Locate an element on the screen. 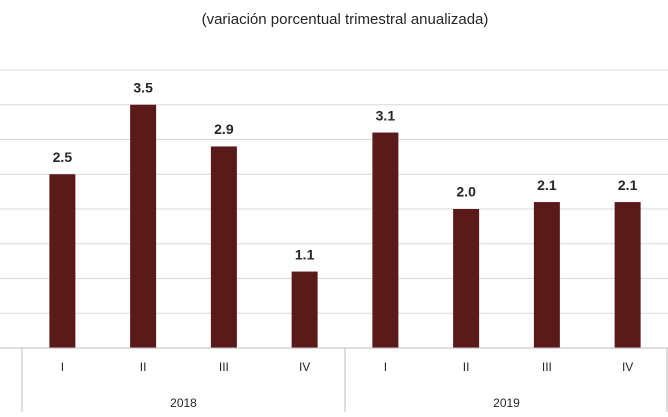 This screenshot has width=668, height=417. value-label: 2.5 is located at coordinates (63, 157).